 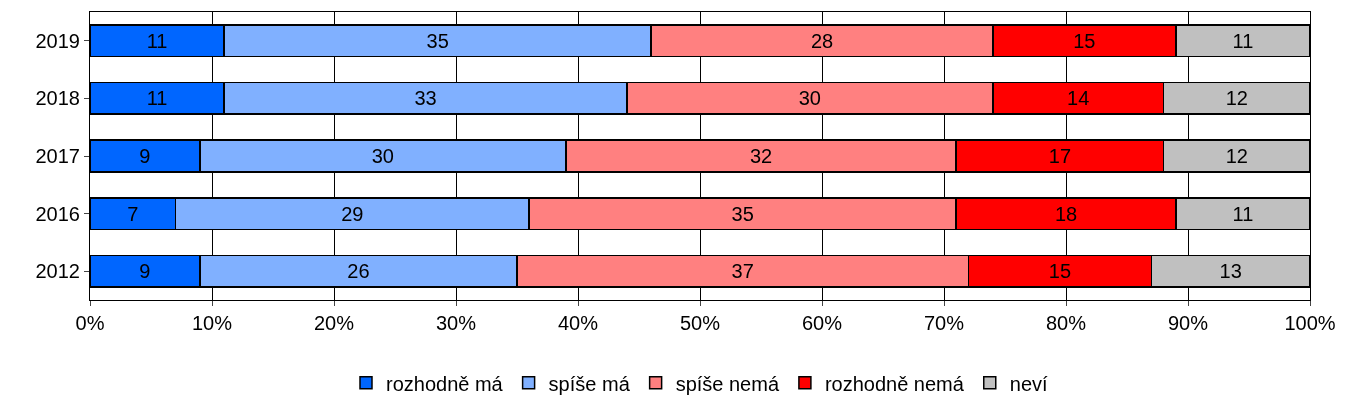 I want to click on x-tick-label: 10%, so click(x=212, y=323).